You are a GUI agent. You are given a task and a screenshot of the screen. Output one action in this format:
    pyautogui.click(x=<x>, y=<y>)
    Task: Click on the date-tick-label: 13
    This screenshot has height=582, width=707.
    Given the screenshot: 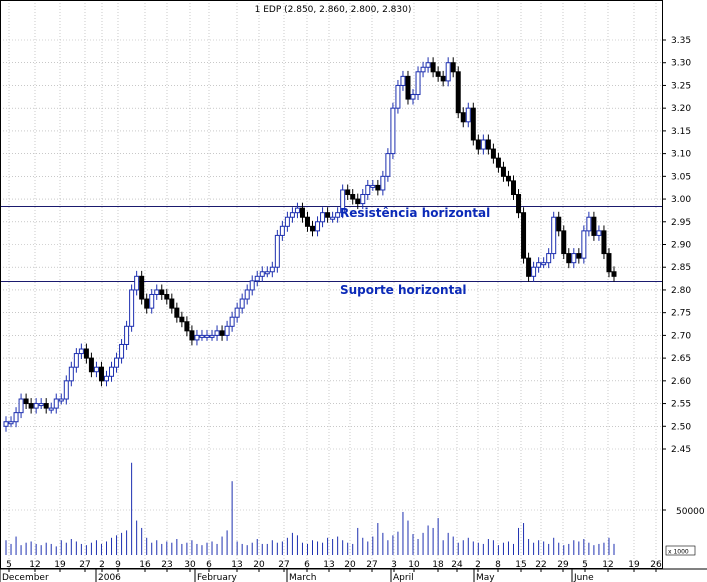 What is the action you would take?
    pyautogui.click(x=236, y=565)
    